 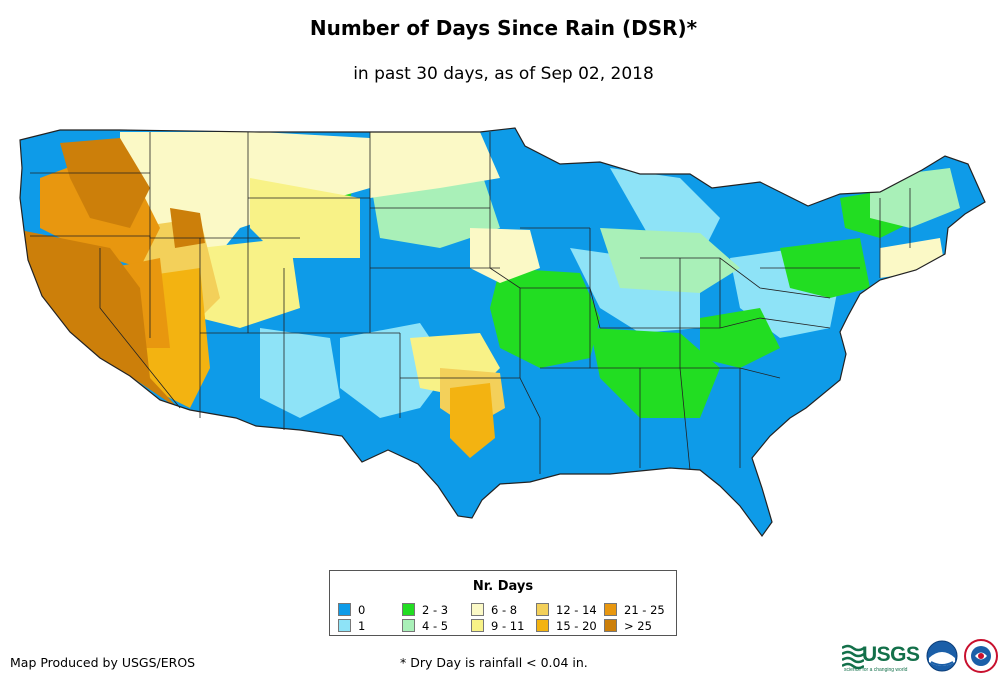 I want to click on legend-item: > 25, so click(x=628, y=626).